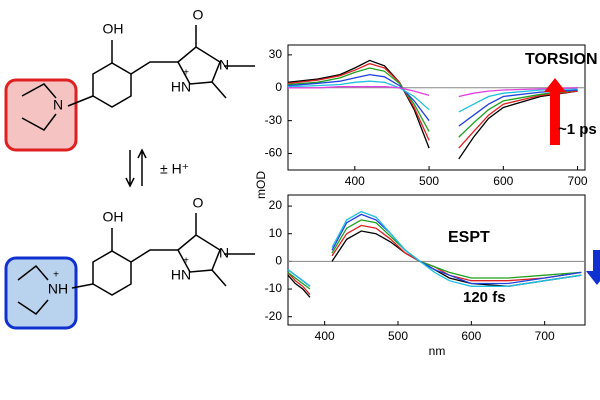  I want to click on annotation: ~1 ps, so click(577, 129).